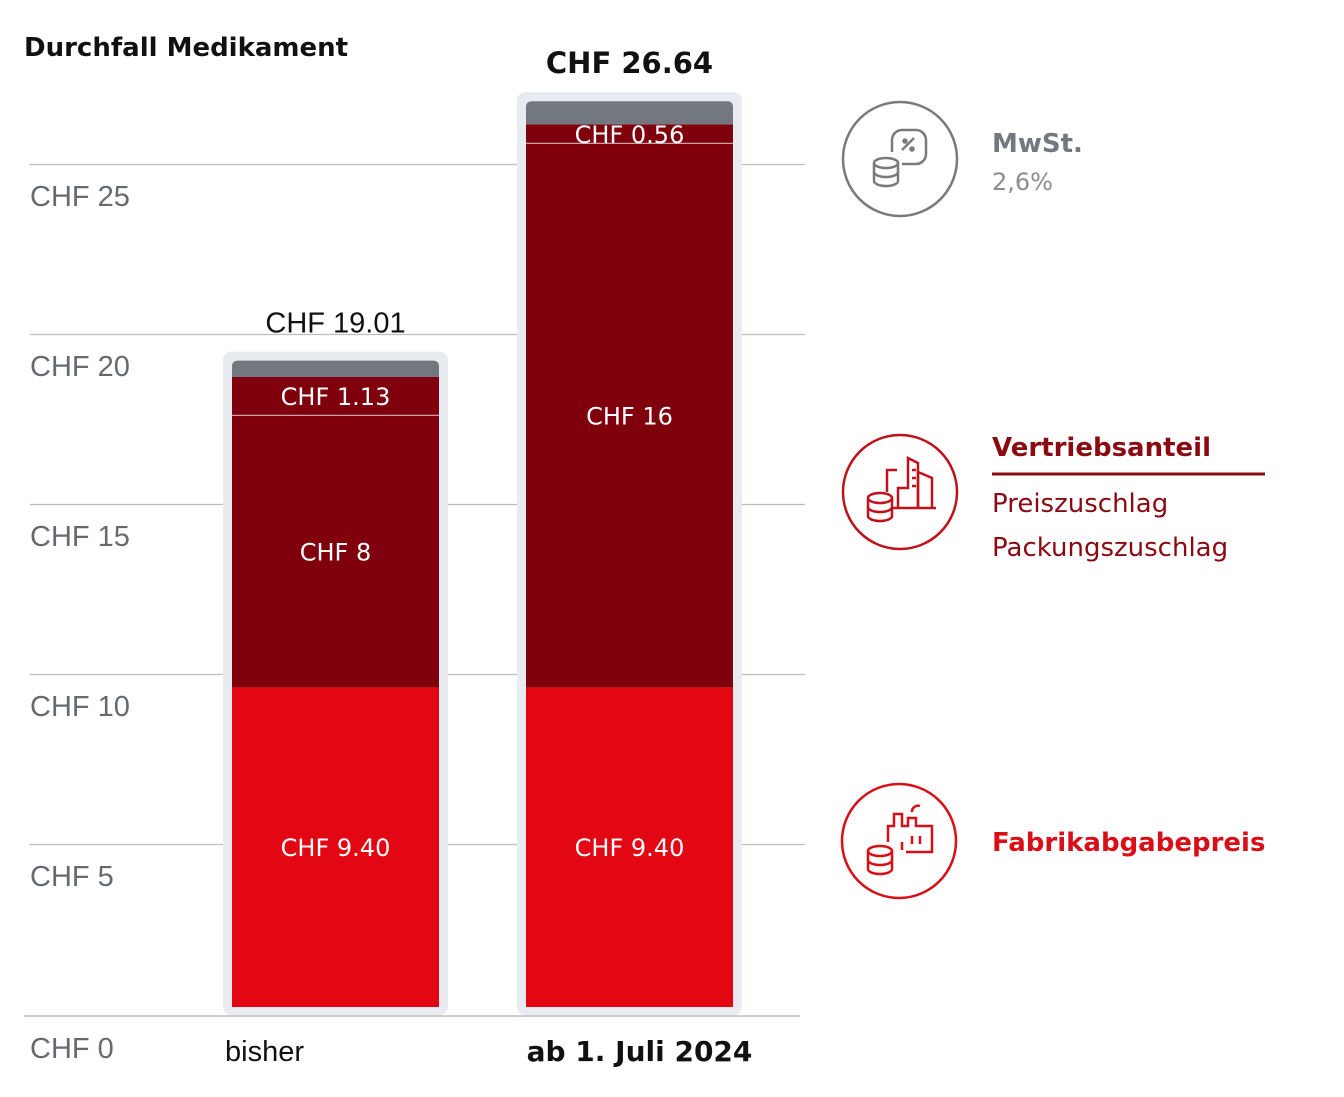 This screenshot has height=1097, width=1344. Describe the element at coordinates (80, 707) in the screenshot. I see `y-tick-label: CHF 10` at that location.